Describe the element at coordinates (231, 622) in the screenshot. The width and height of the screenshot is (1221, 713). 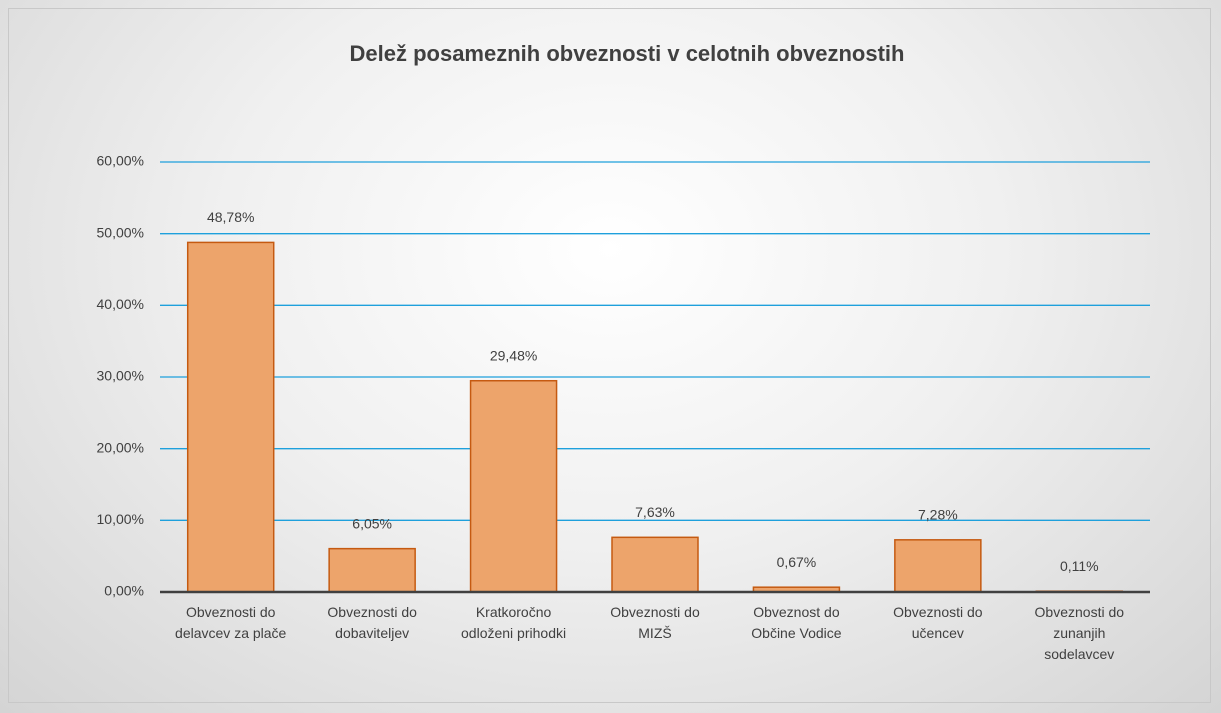
I see `x-tick-label: Obveznosti do delavcev za plače` at that location.